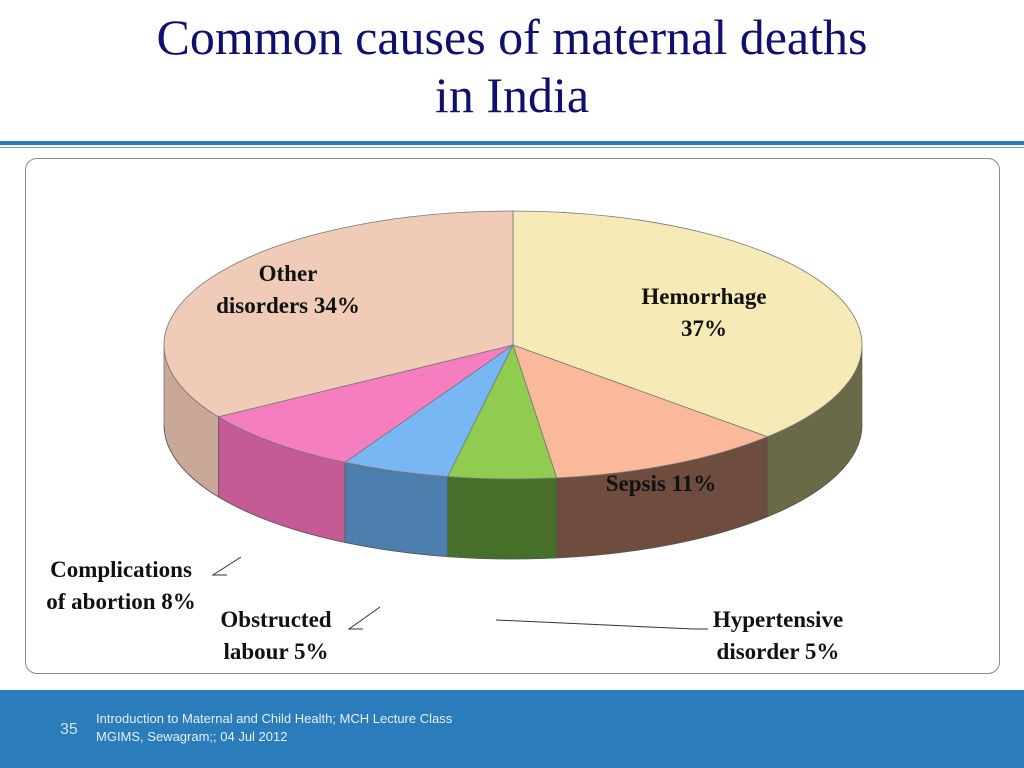 This screenshot has width=1024, height=768. I want to click on pie-slice-other-disorders, so click(338, 314).